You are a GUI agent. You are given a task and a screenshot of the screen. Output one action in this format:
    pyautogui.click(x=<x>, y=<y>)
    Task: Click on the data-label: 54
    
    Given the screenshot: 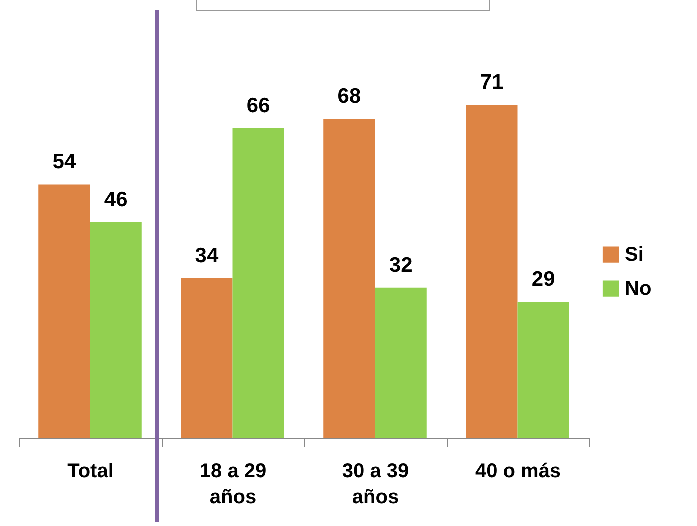 What is the action you would take?
    pyautogui.click(x=64, y=162)
    